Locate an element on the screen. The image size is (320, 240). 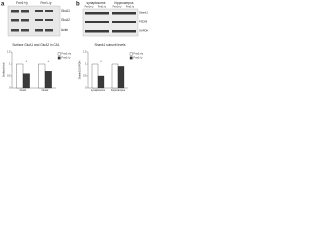
x-tick-label: synaptosome is located at coordinates (98, 90).